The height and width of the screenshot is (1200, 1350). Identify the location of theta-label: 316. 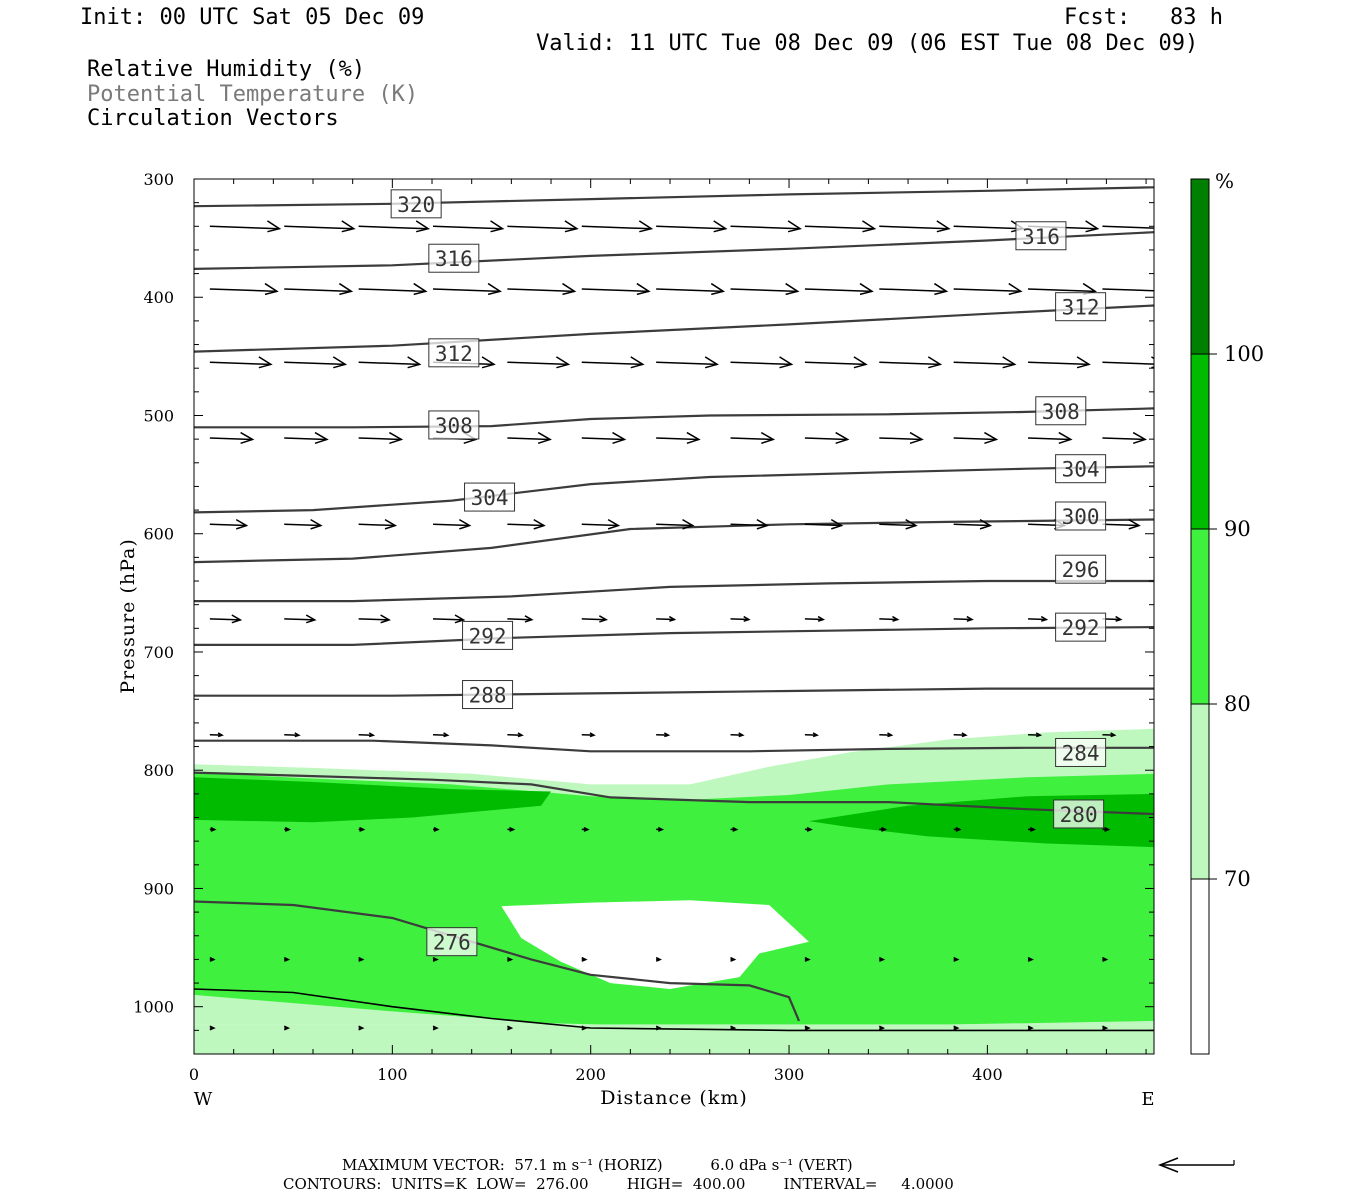
(454, 259).